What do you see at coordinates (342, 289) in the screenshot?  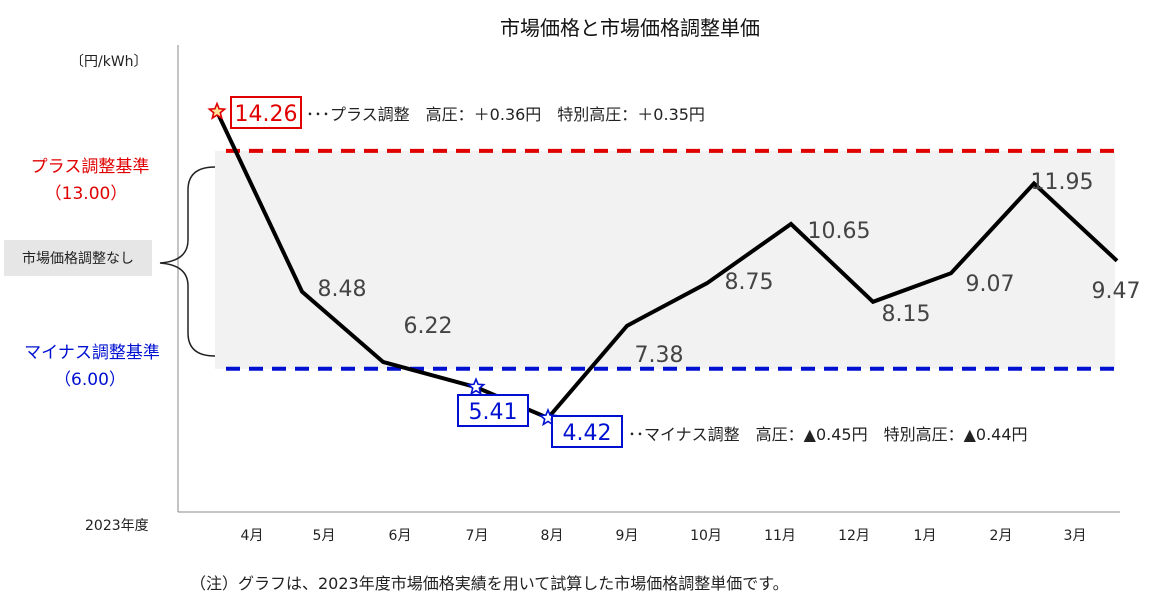 I see `data-label: 8.48` at bounding box center [342, 289].